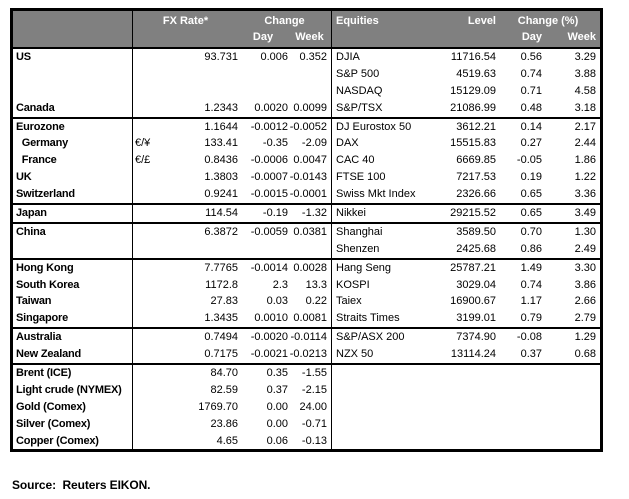 This screenshot has height=499, width=629. Describe the element at coordinates (263, 37) in the screenshot. I see `header-fx-day: Day` at that location.